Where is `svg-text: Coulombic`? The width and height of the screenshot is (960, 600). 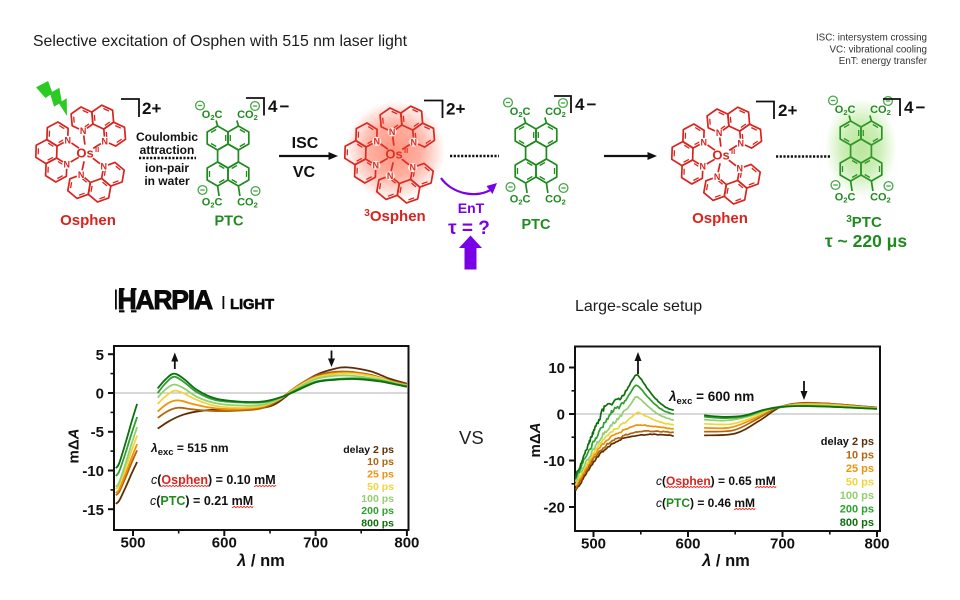
svg-text: Coulombic is located at coordinates (167, 137).